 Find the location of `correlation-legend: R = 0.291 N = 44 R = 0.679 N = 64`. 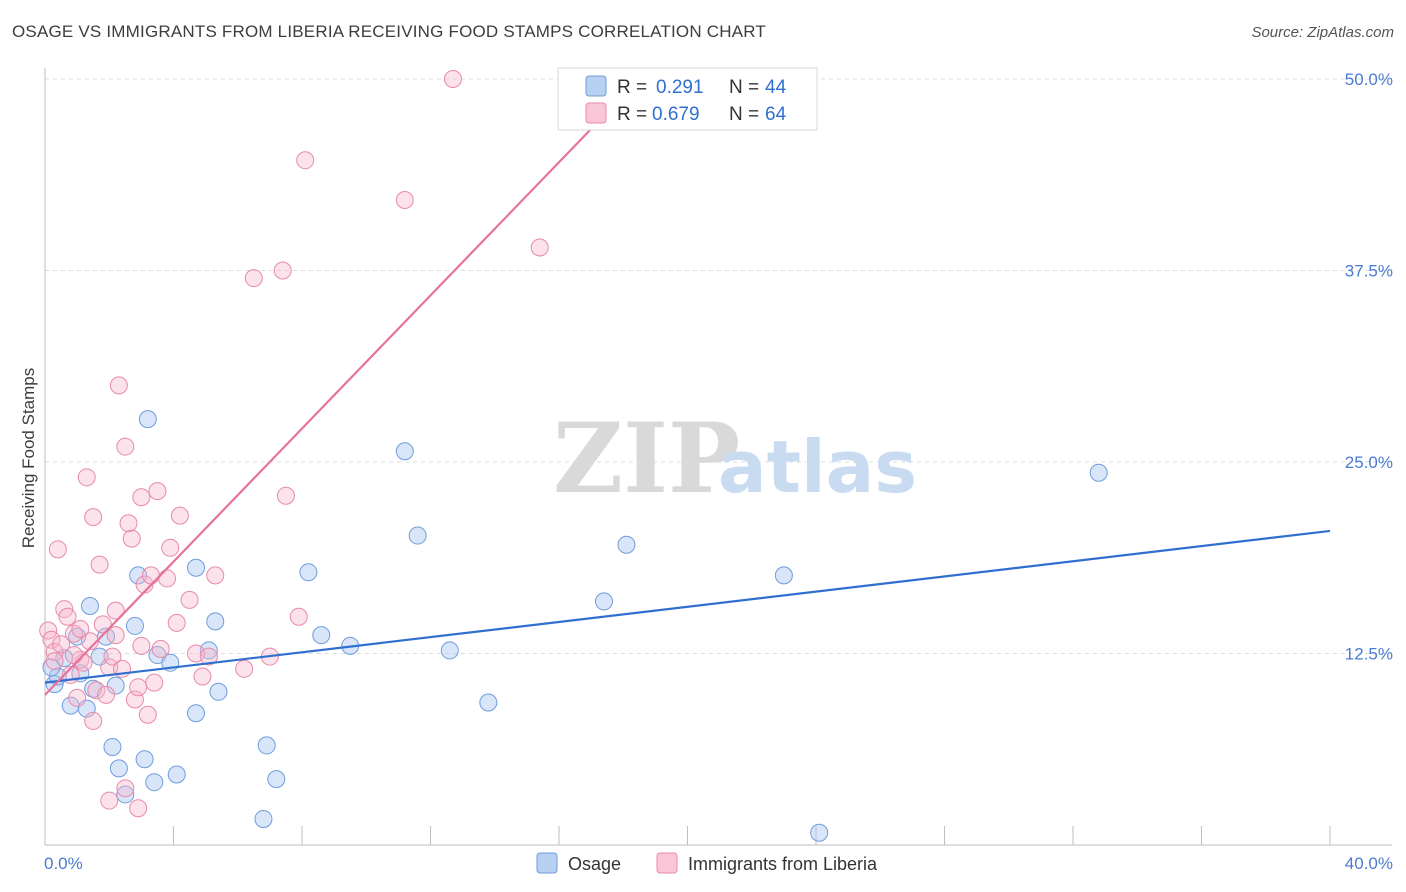

correlation-legend: R = 0.291 N = 44 R = 0.679 N = 64 is located at coordinates (687, 99).